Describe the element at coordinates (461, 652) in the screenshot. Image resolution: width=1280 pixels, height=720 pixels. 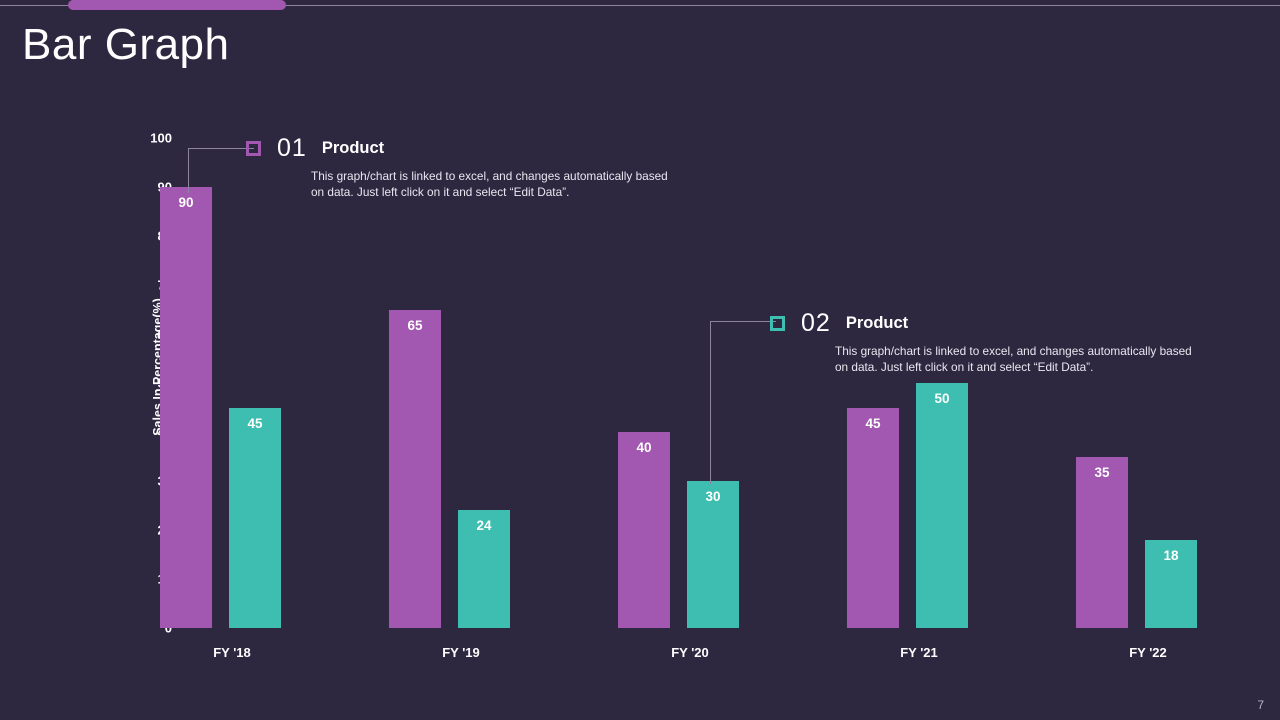
I see `x-axis-tick-label: FY '19` at that location.